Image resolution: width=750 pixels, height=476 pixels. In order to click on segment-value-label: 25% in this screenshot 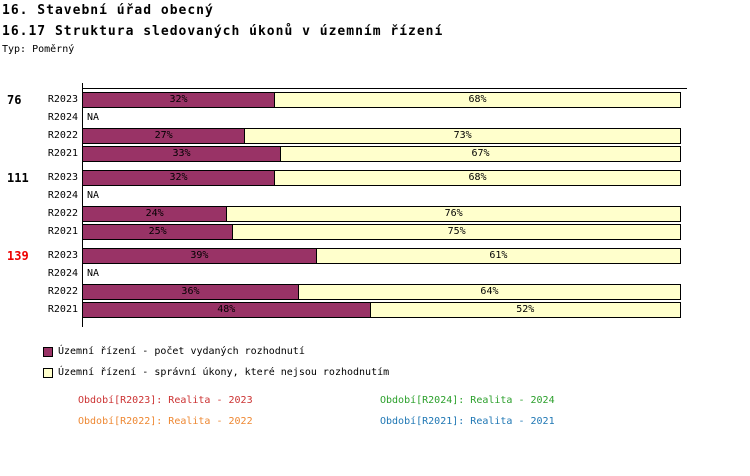, I will do `click(157, 231)`.